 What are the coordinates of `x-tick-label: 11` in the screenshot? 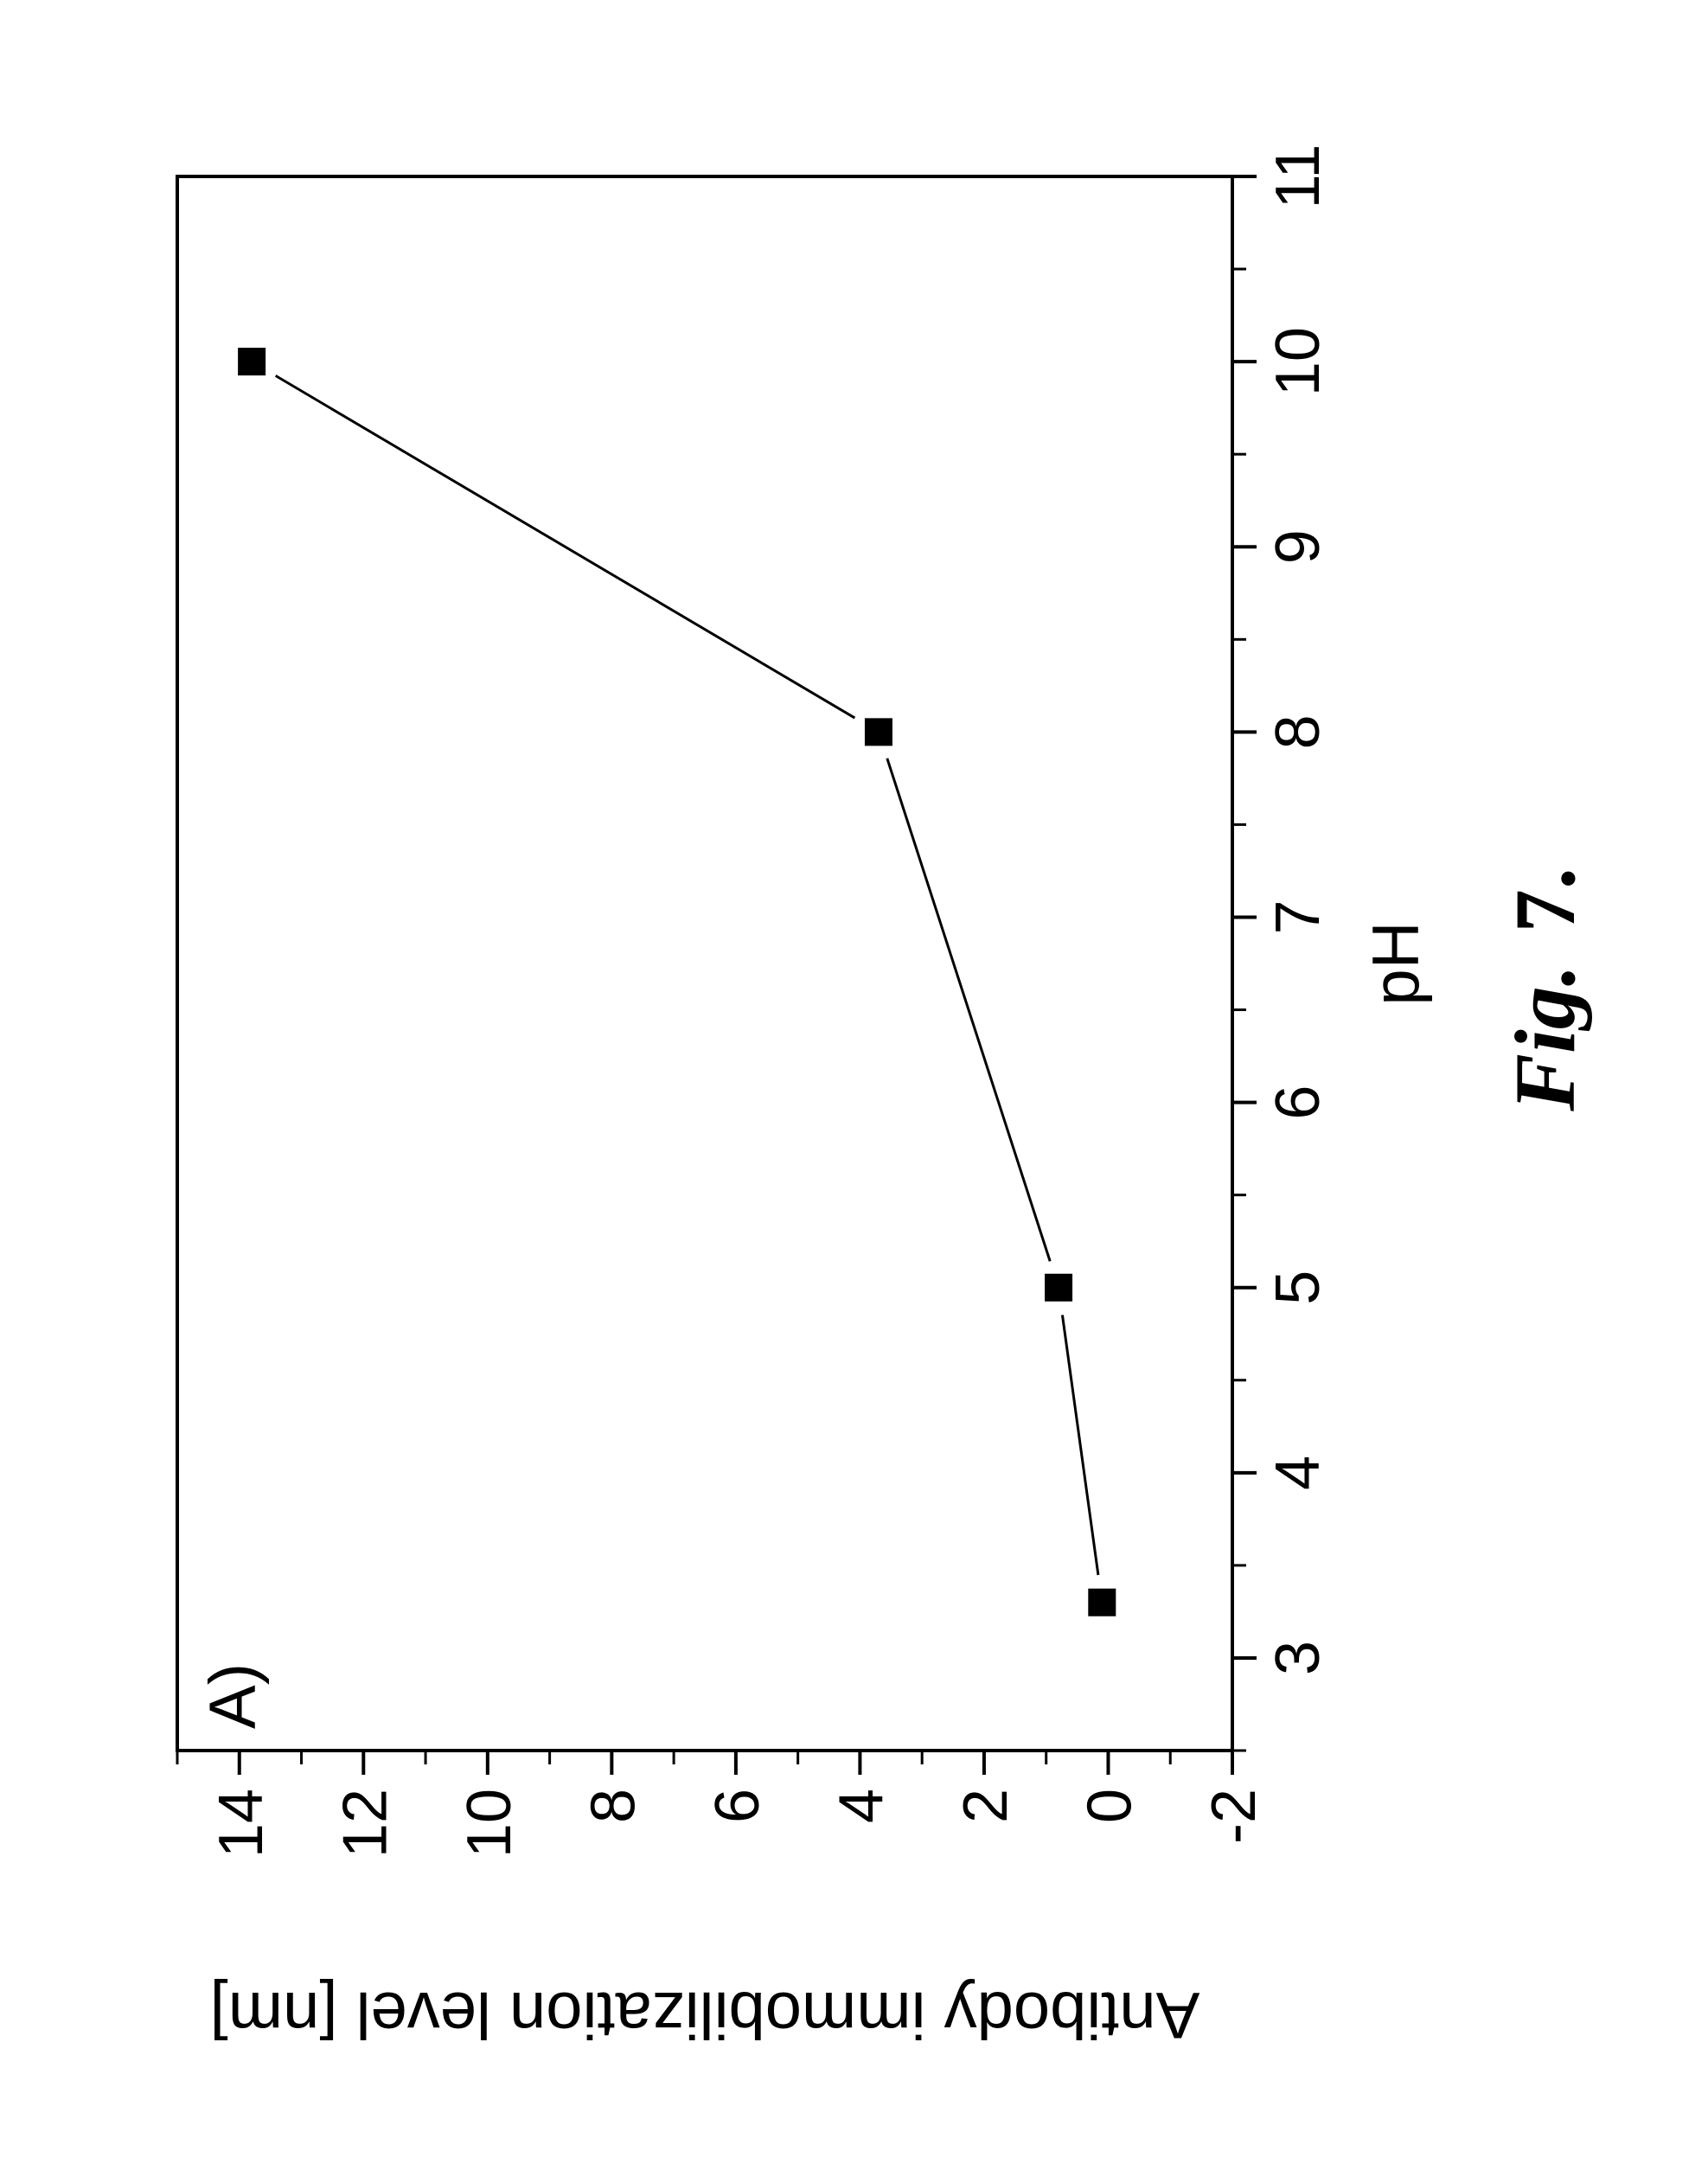 It's located at (1298, 176).